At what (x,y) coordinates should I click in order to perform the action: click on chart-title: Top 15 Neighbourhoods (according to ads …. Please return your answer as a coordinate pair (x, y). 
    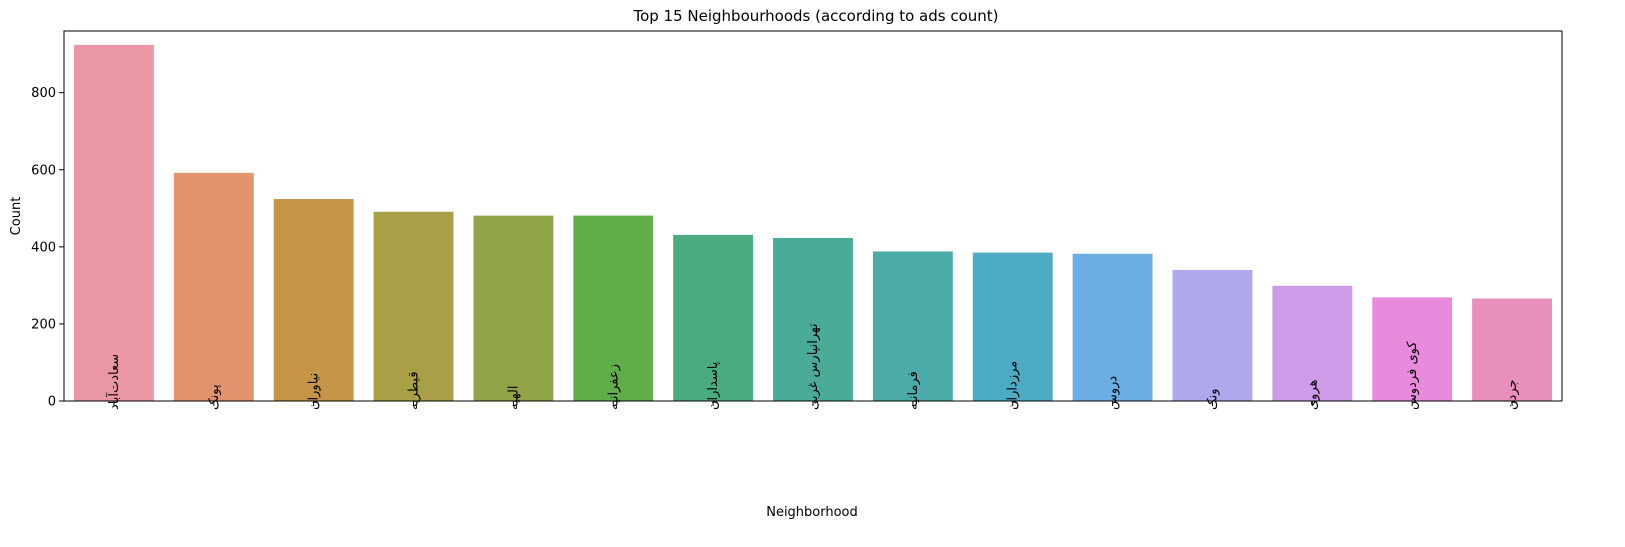
    Looking at the image, I should click on (815, 16).